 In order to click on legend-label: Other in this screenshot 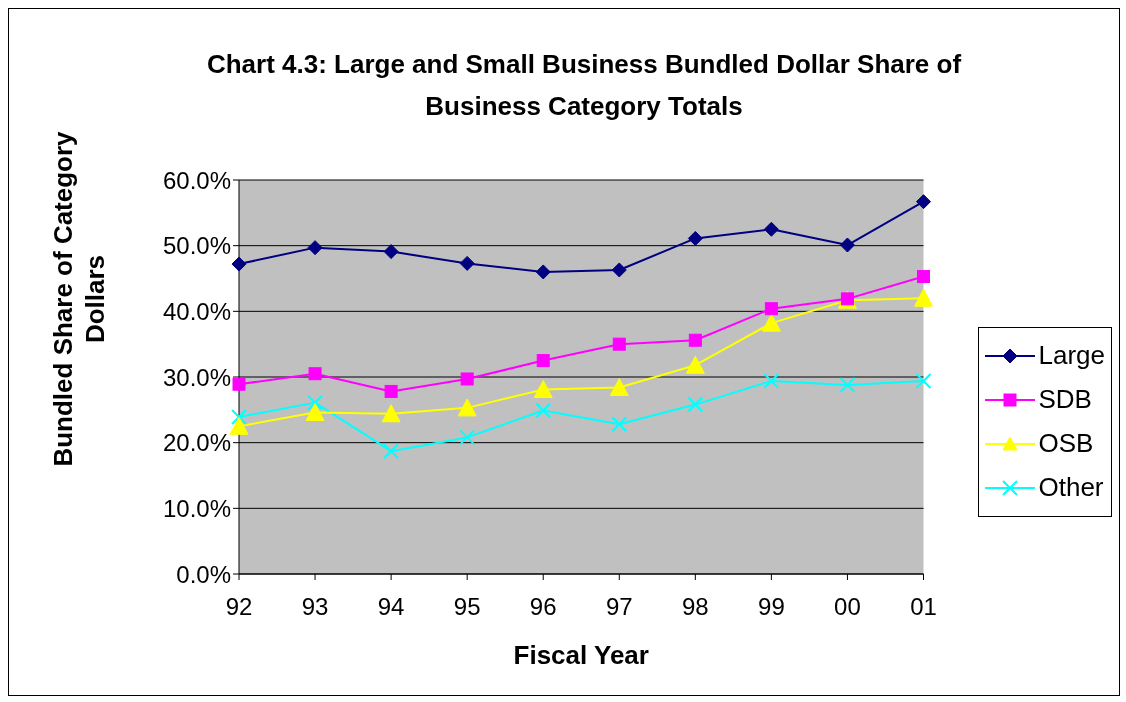, I will do `click(1071, 487)`.